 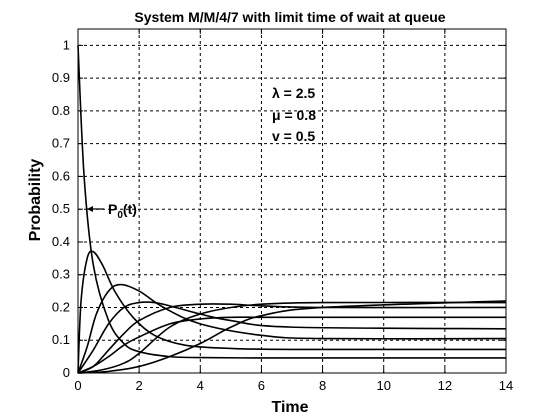 What do you see at coordinates (61, 110) in the screenshot?
I see `y-tick-label: 0.8` at bounding box center [61, 110].